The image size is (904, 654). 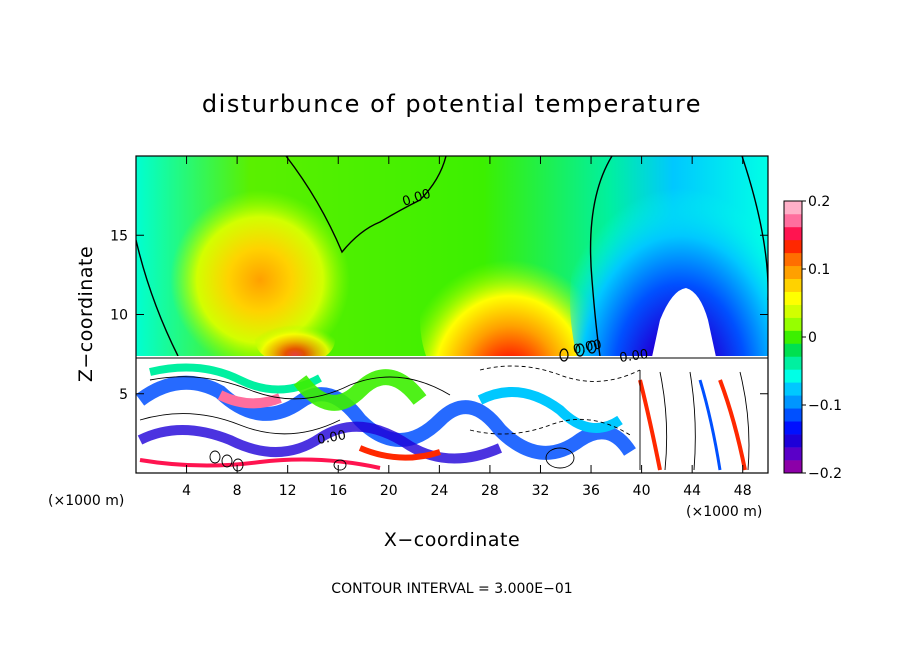 I want to click on y-tick-label: 5, so click(x=123, y=395).